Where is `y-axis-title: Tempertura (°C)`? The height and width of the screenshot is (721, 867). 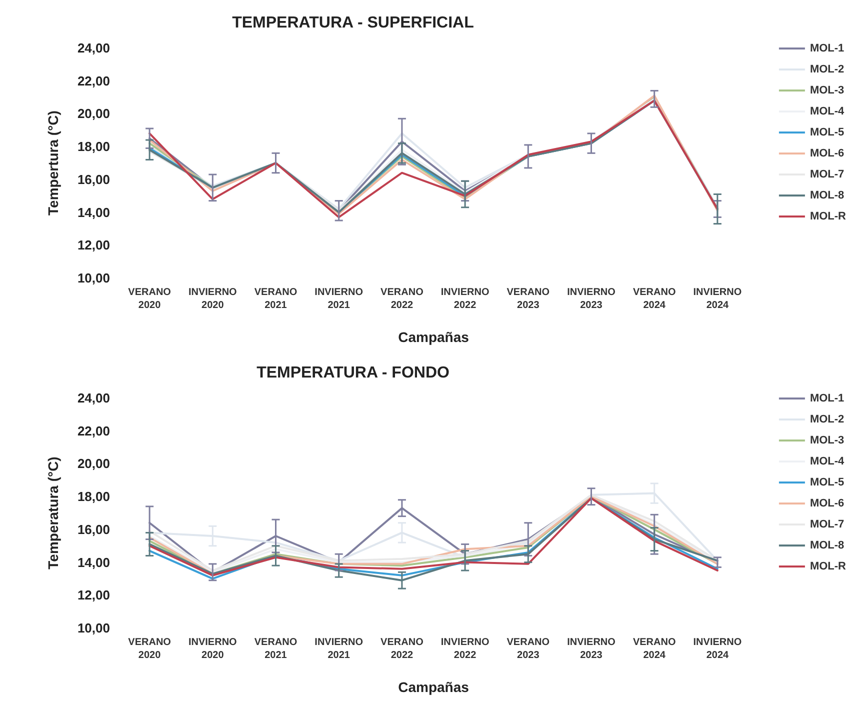
y-axis-title: Tempertura (°C) is located at coordinates (53, 163).